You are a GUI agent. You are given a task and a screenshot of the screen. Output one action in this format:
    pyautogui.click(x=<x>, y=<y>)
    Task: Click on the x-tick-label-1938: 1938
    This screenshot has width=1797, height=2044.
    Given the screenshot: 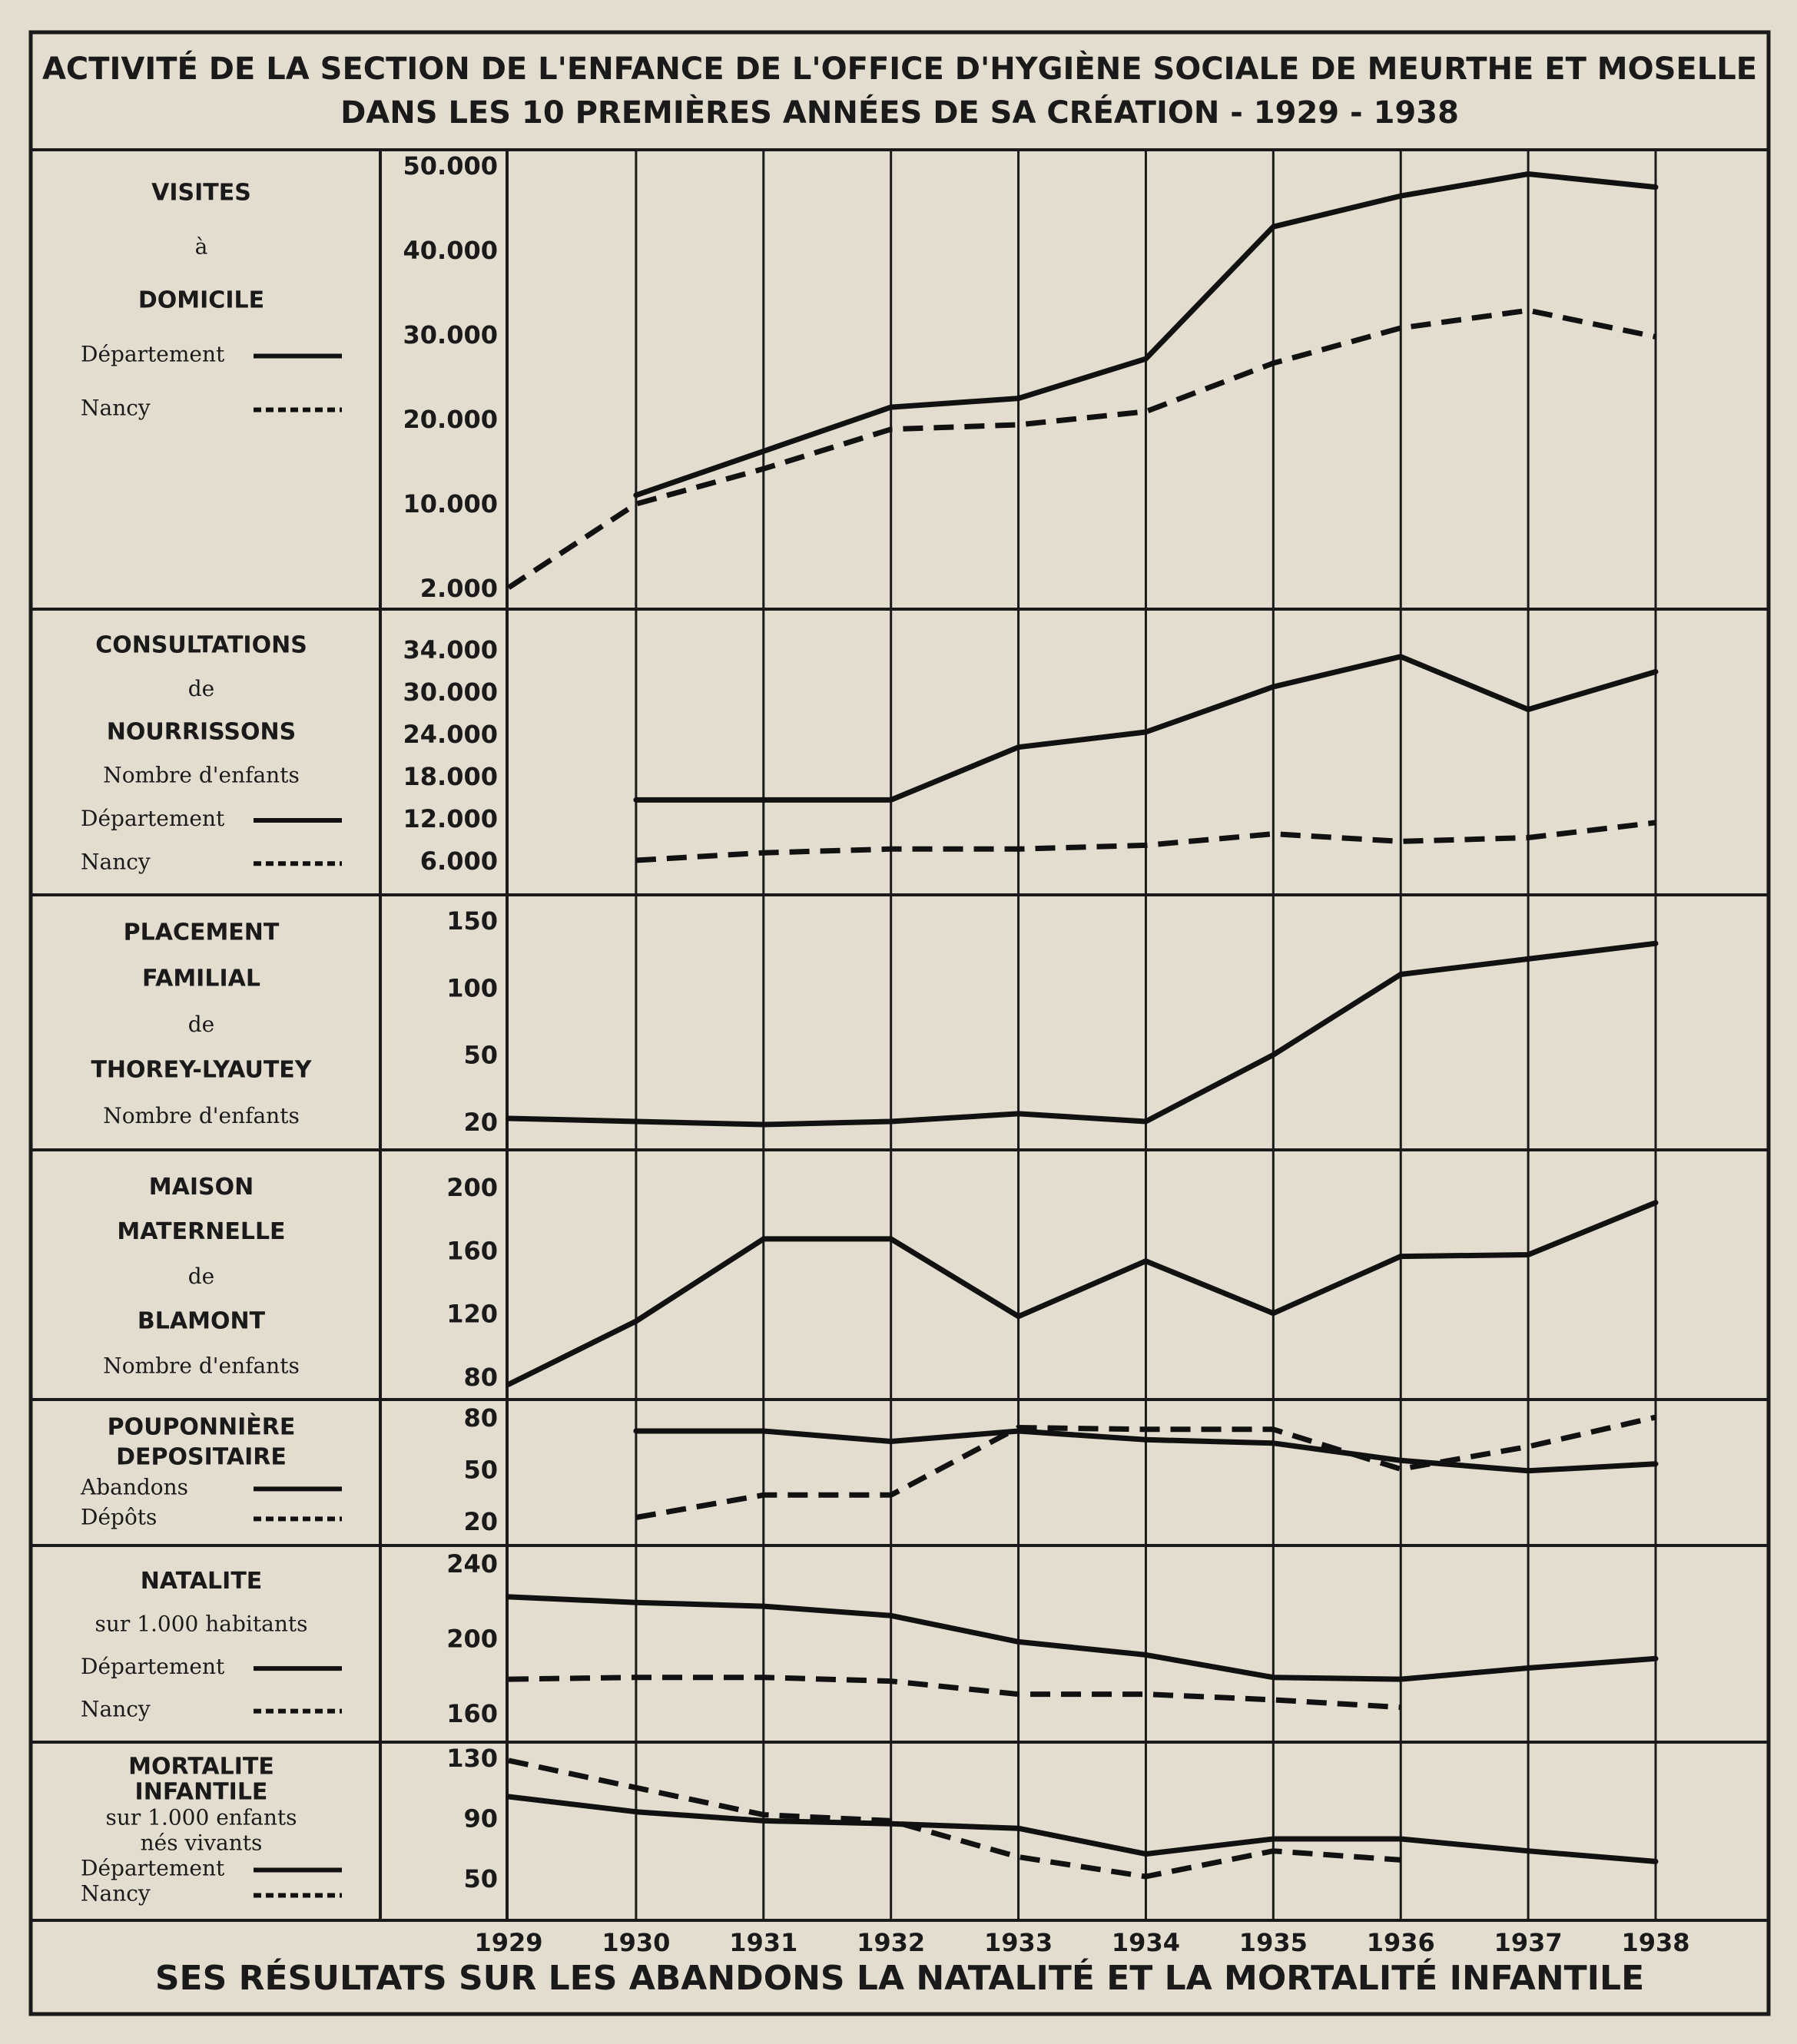 What is the action you would take?
    pyautogui.click(x=1655, y=1942)
    